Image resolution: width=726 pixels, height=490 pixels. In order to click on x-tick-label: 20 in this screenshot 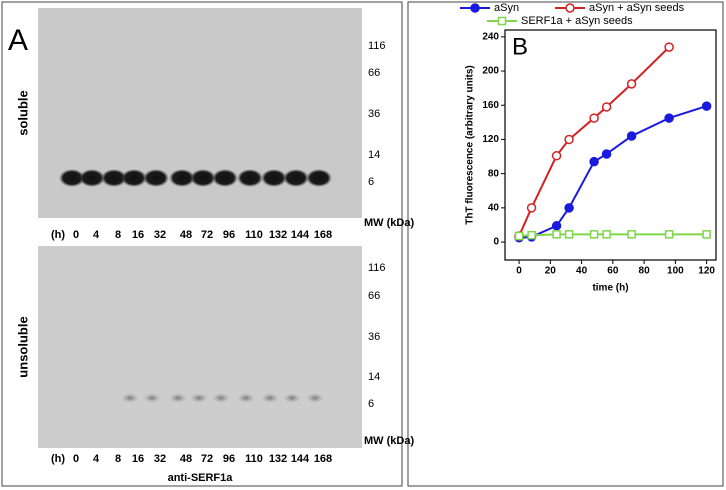, I will do `click(551, 271)`.